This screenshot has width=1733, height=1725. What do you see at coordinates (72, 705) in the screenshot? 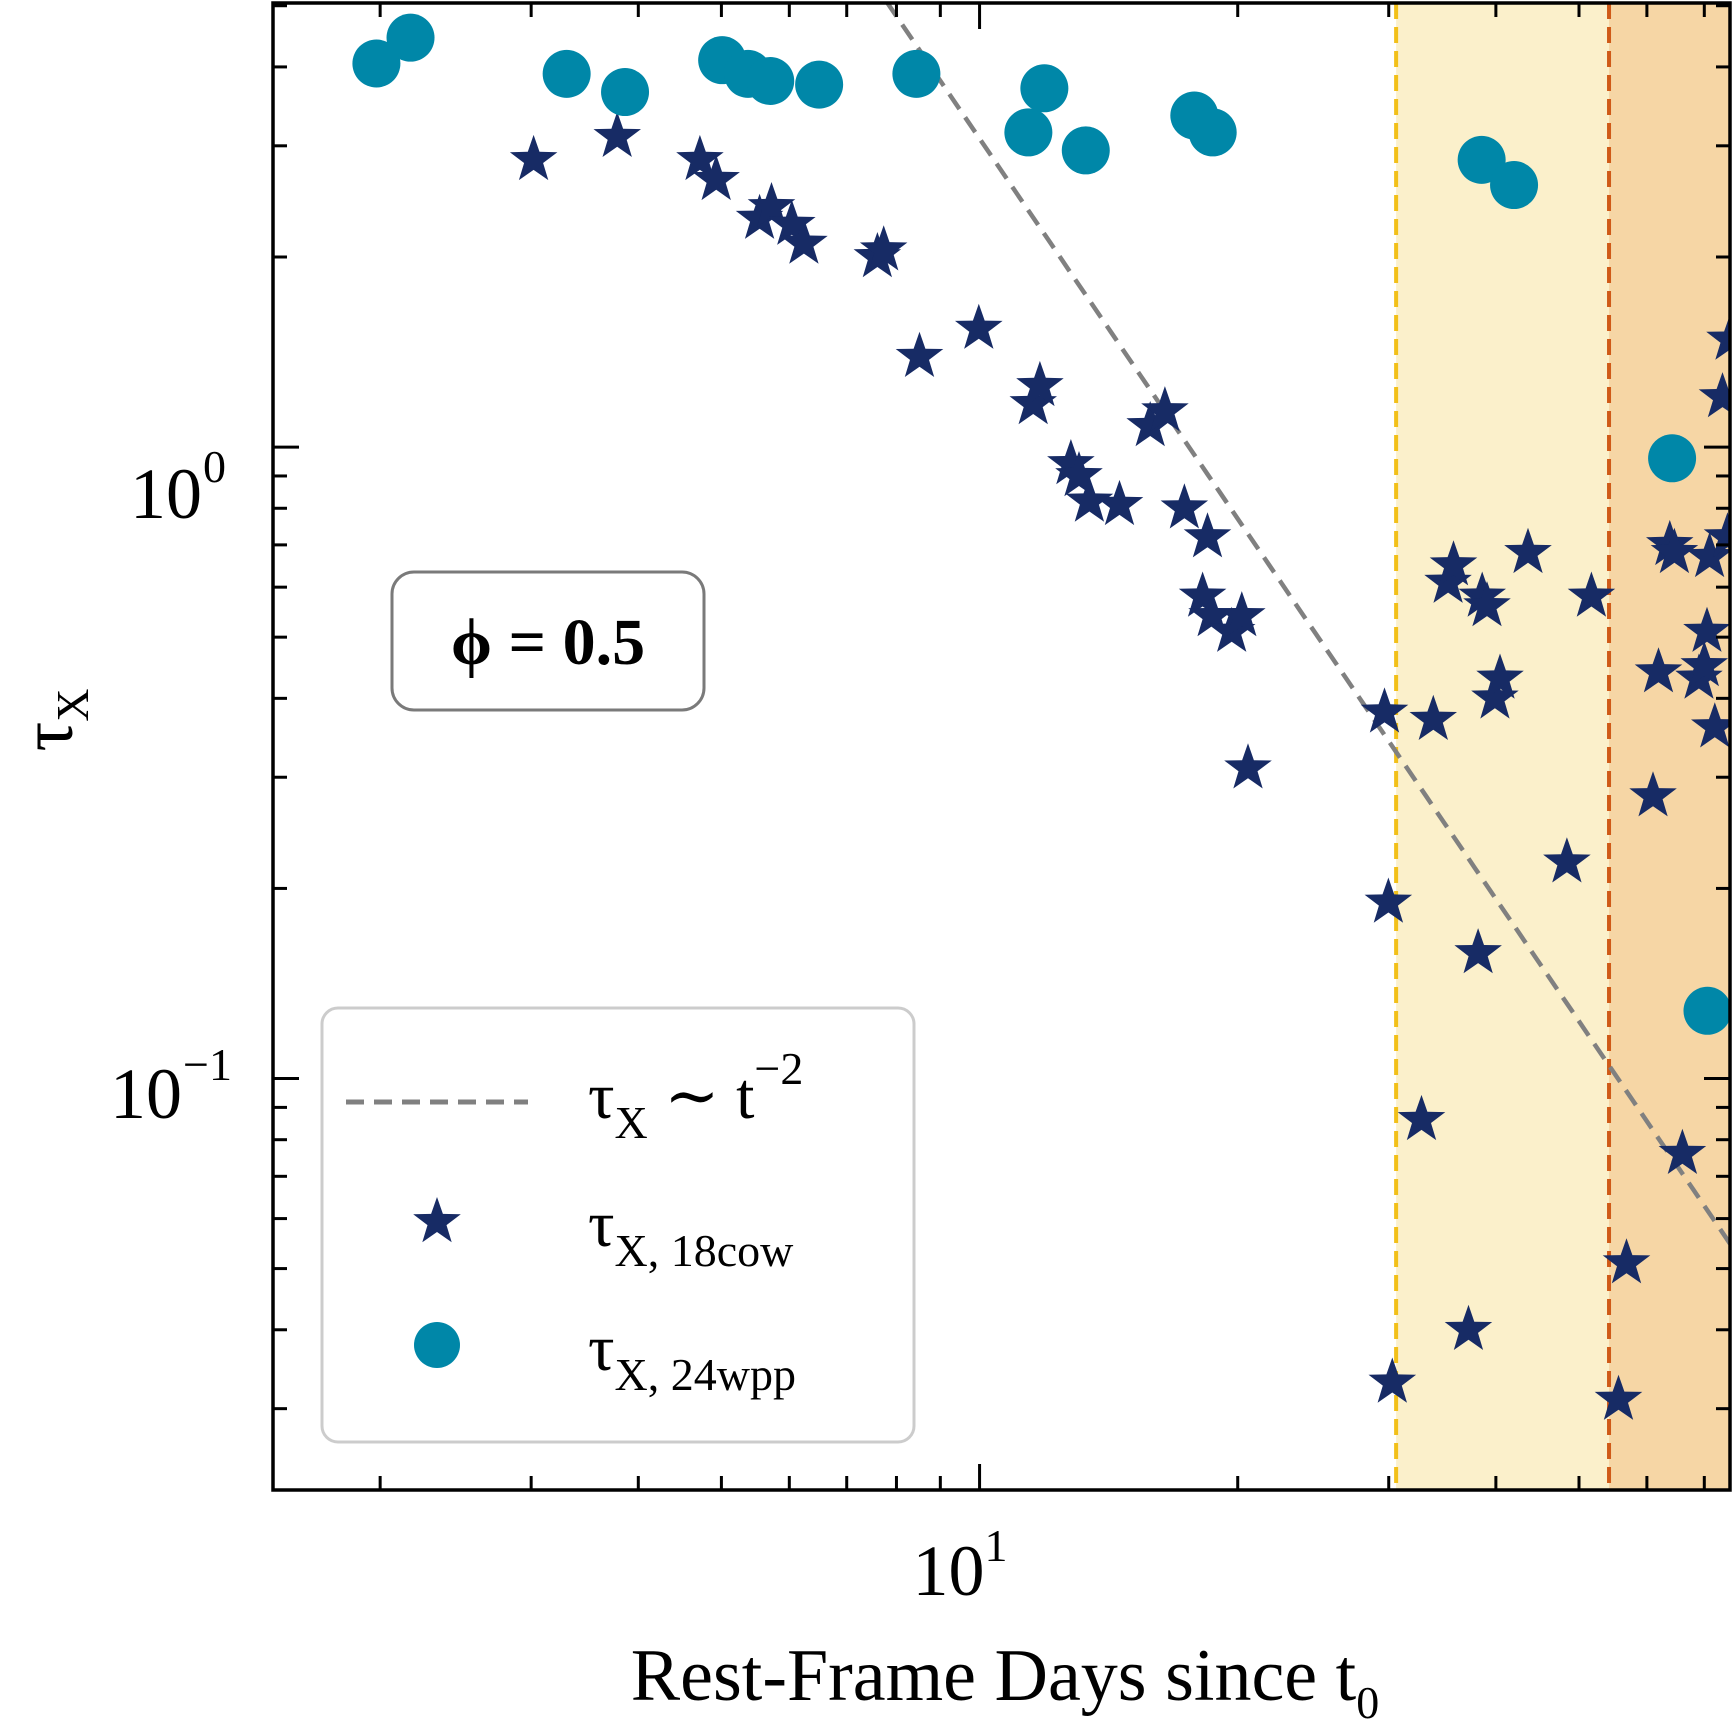
I see `y-axis-label-sub: X` at bounding box center [72, 705].